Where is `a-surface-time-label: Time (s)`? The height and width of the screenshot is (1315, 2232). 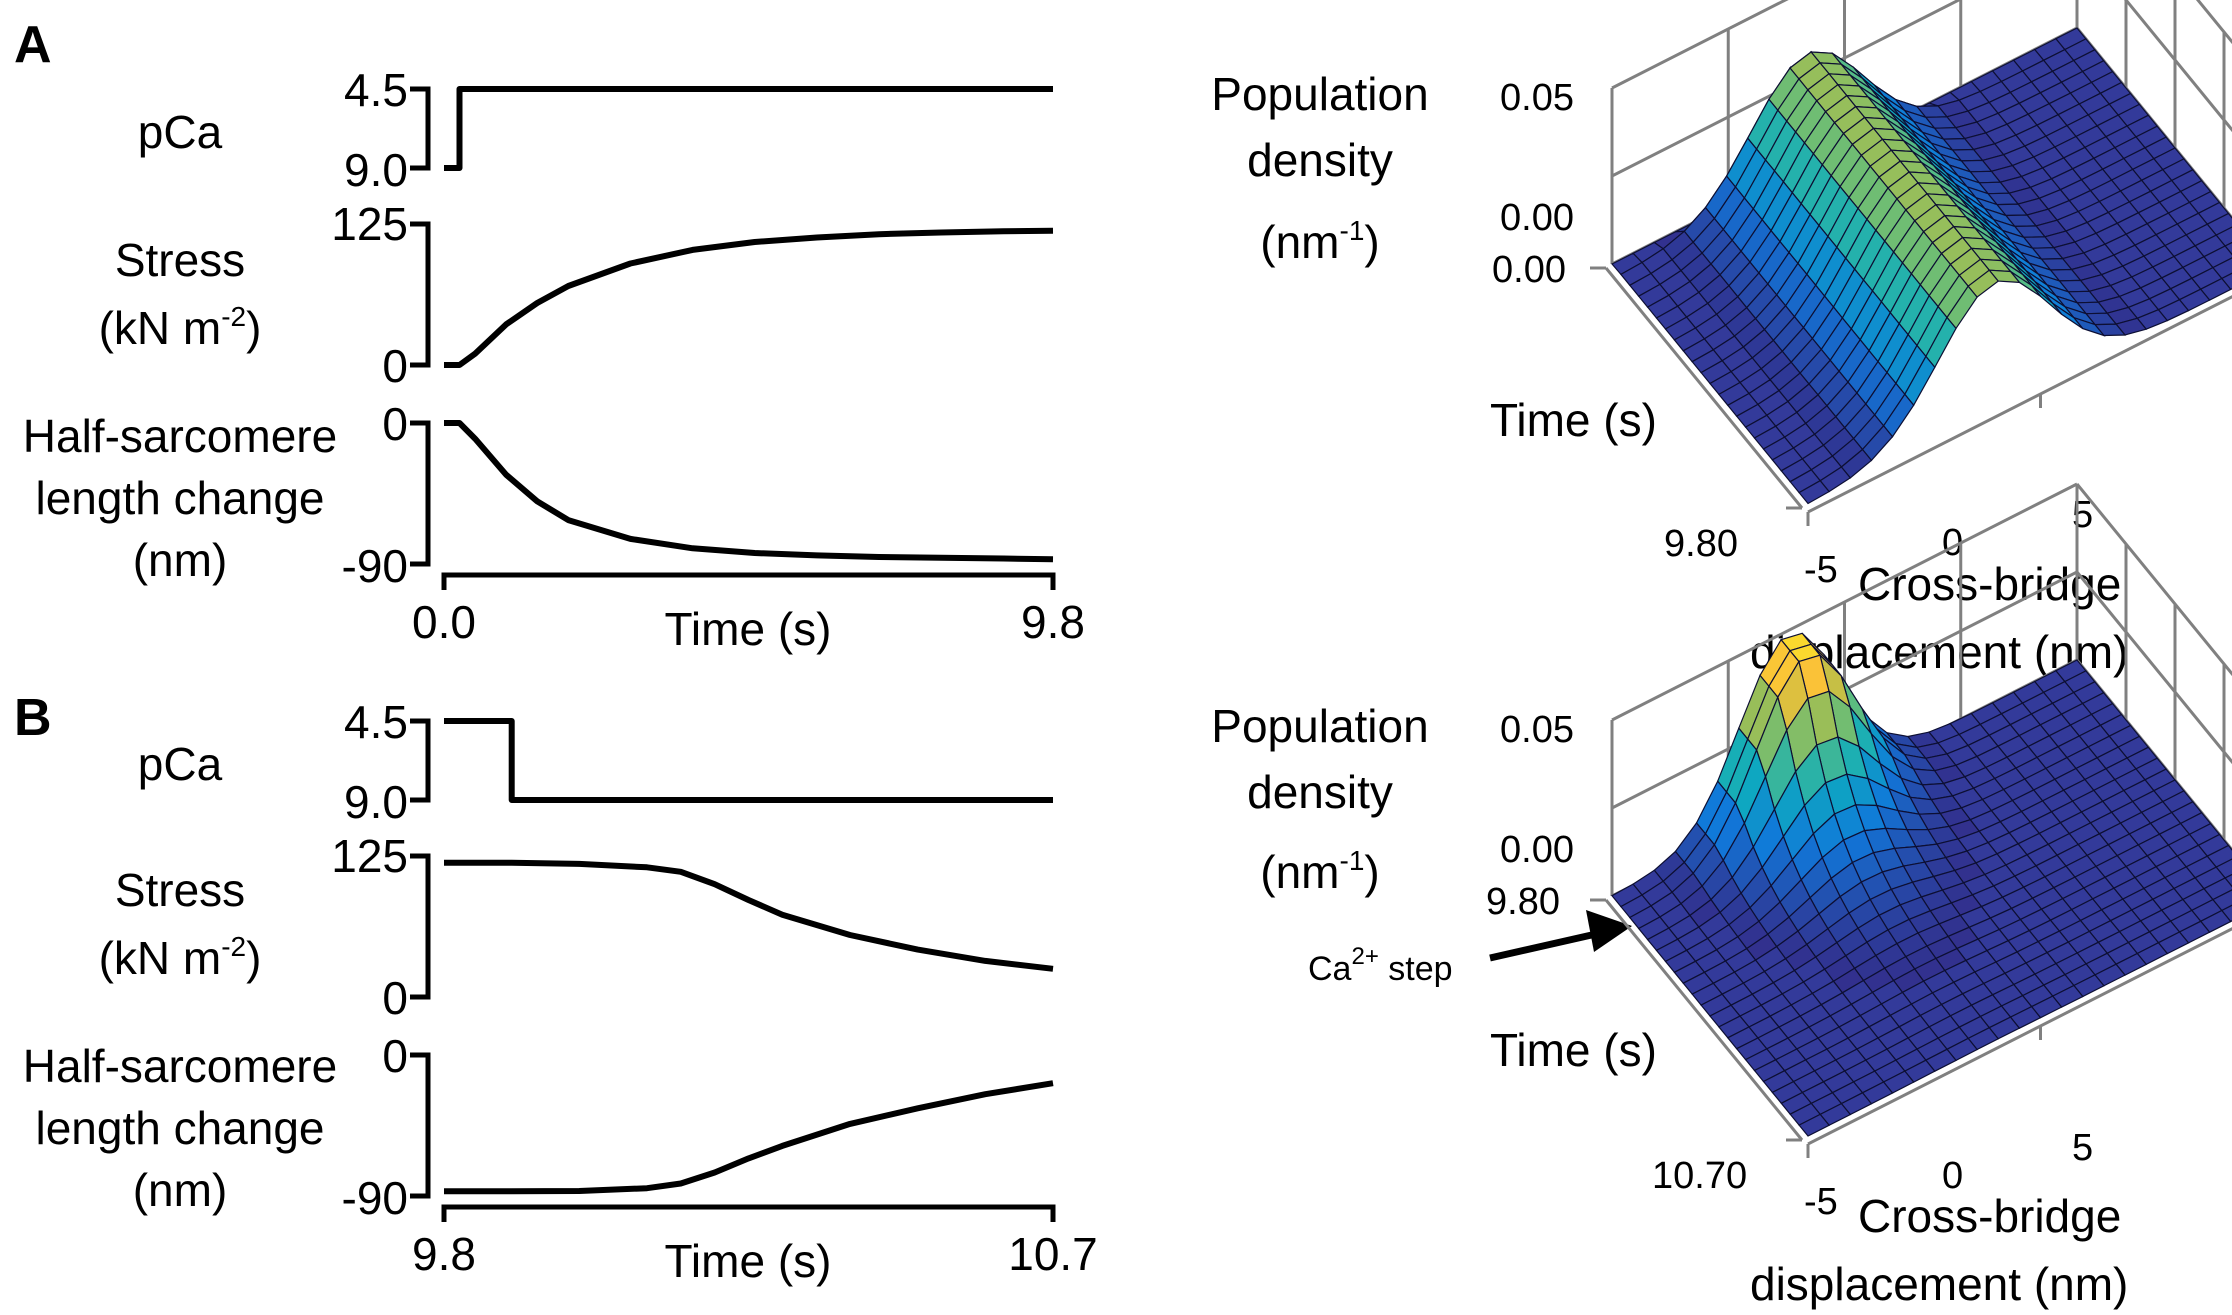 a-surface-time-label: Time (s) is located at coordinates (1573, 420).